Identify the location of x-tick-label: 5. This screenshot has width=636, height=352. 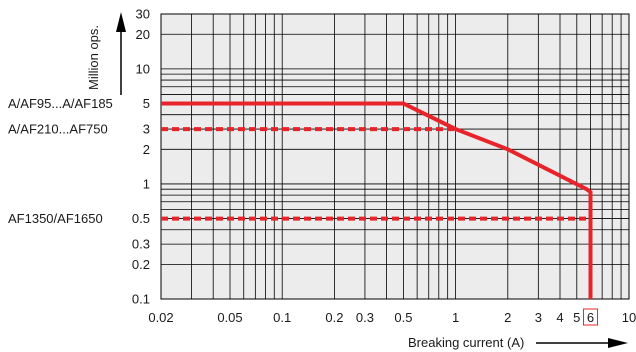
(576, 317).